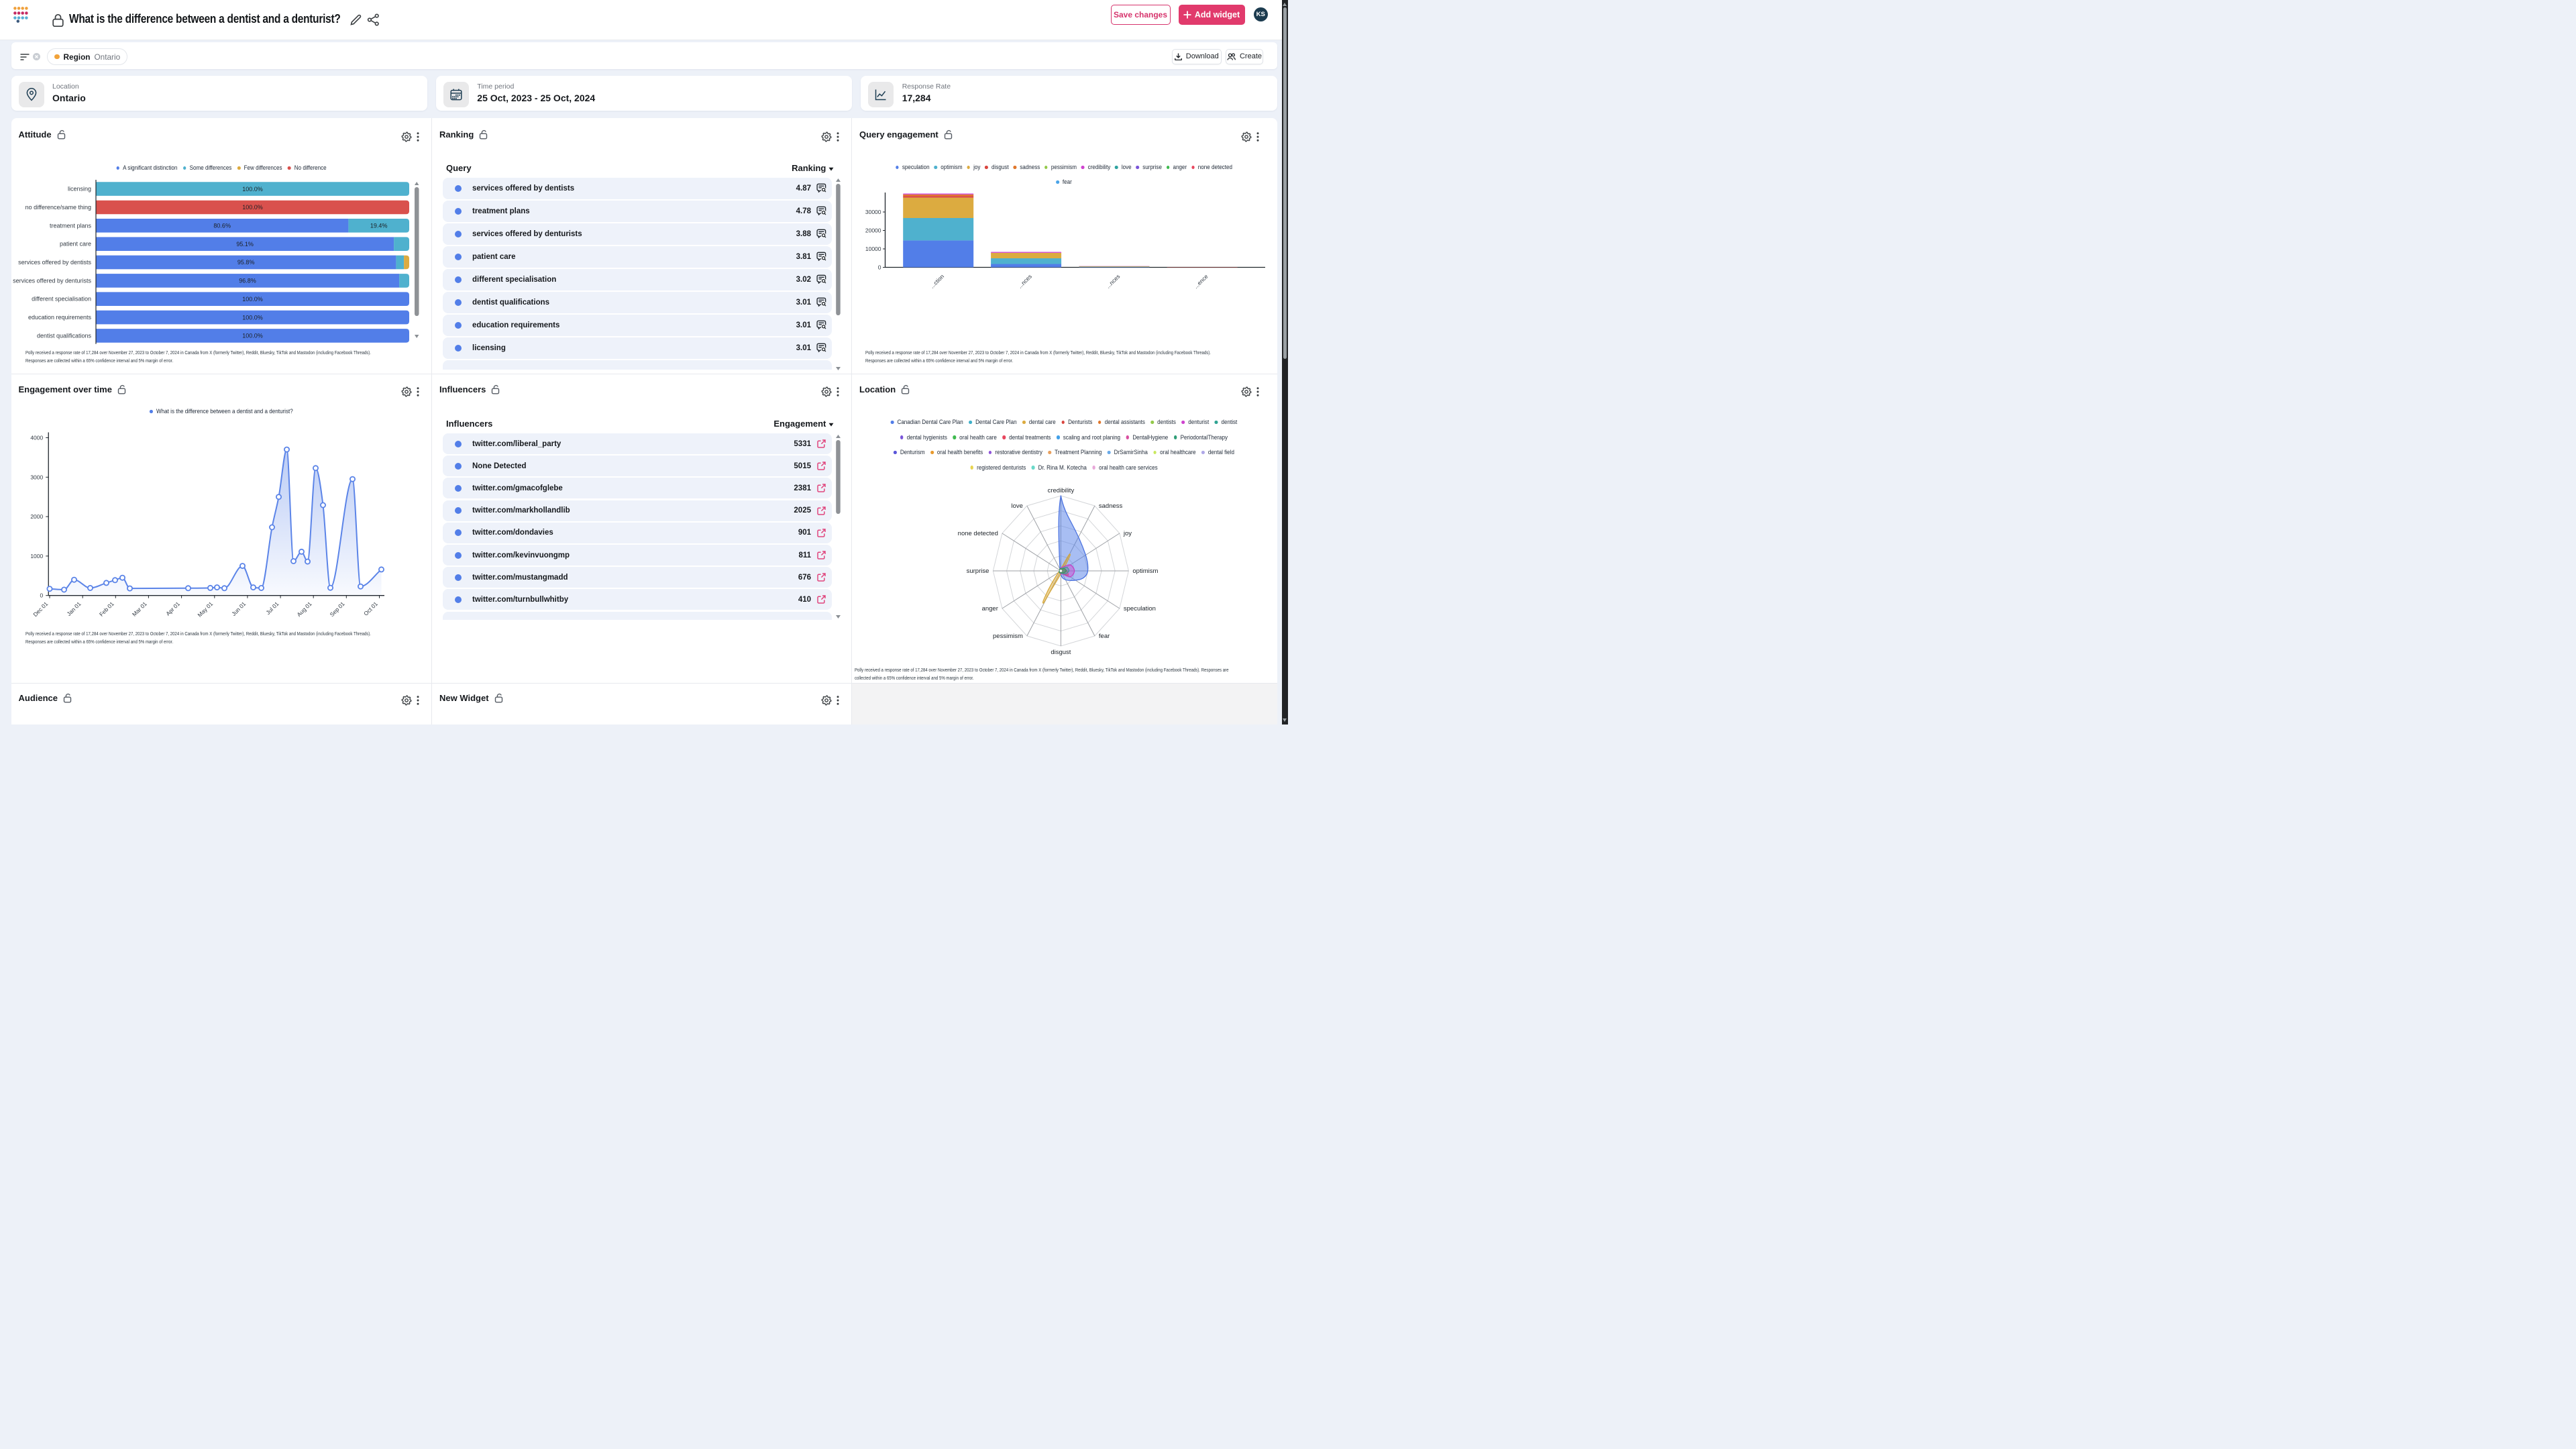 Image resolution: width=2576 pixels, height=1449 pixels. What do you see at coordinates (1103, 636) in the screenshot?
I see `svg-text: fear` at bounding box center [1103, 636].